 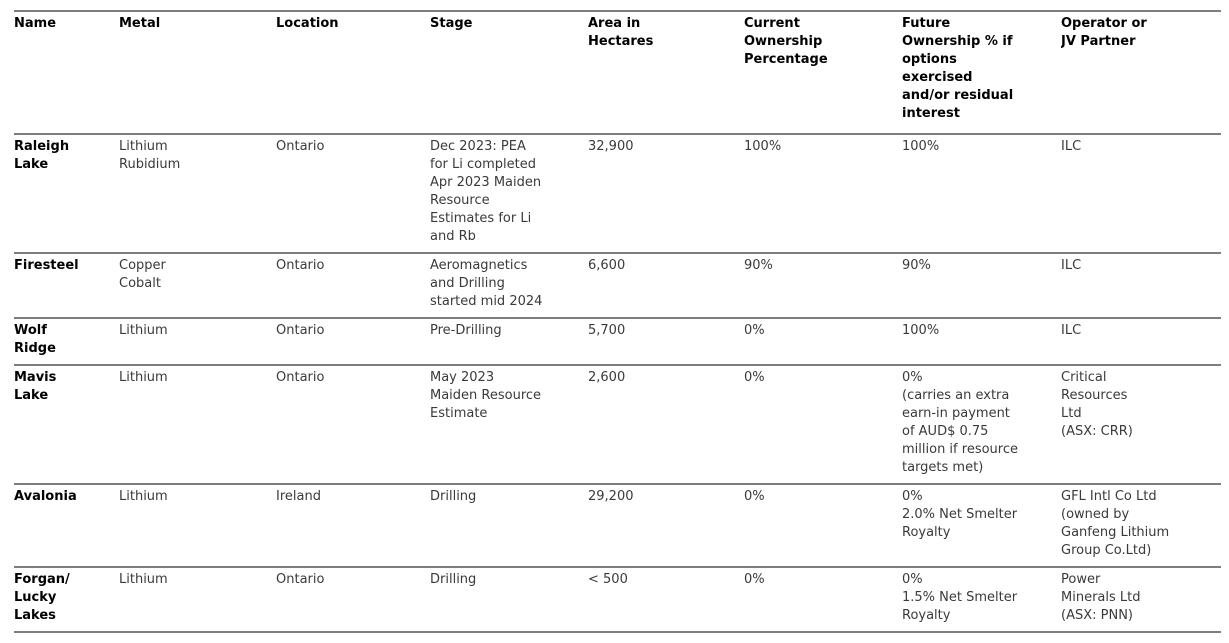 I want to click on cell-operator: Power Minerals Ltd (ASX: PNN), so click(x=1141, y=599).